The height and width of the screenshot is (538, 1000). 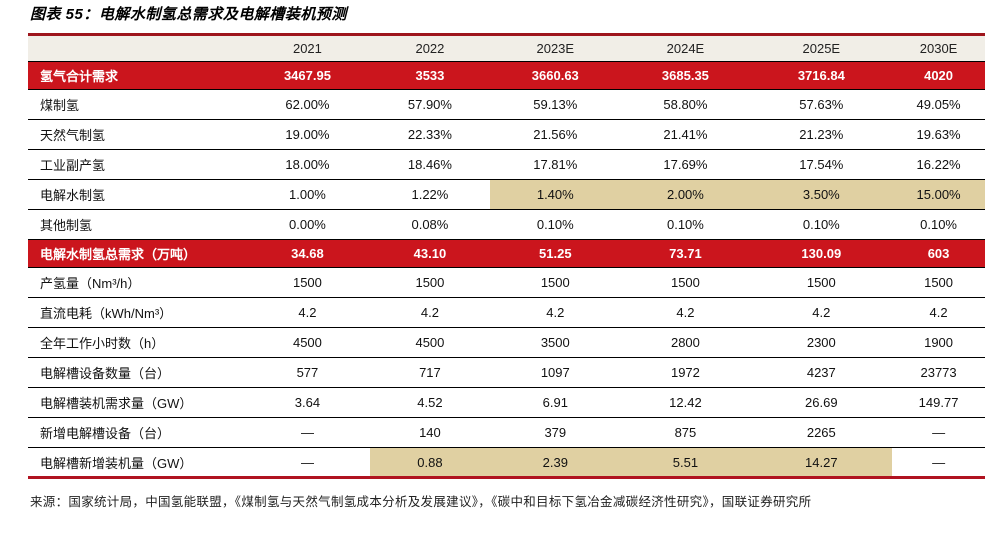 What do you see at coordinates (430, 224) in the screenshot?
I see `table-cell: 0.08%` at bounding box center [430, 224].